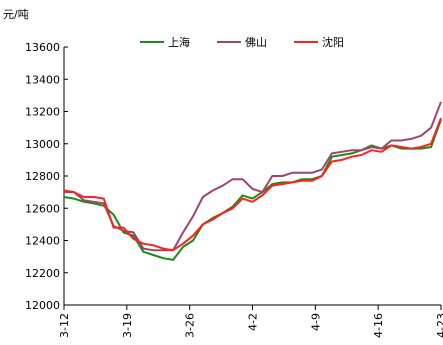 This screenshot has height=345, width=443. Describe the element at coordinates (42, 241) in the screenshot. I see `y-tick-label: 12400` at that location.